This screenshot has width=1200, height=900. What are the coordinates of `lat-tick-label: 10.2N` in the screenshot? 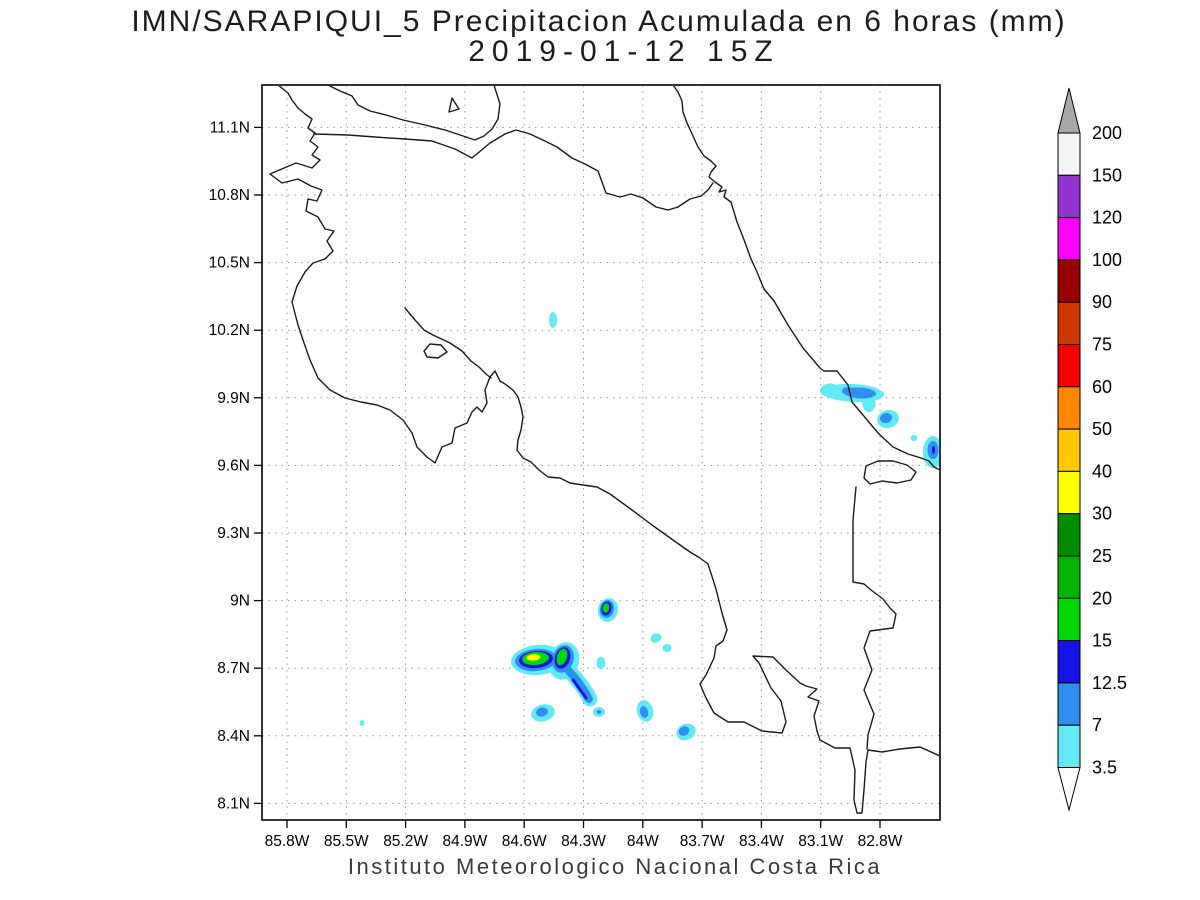 It's located at (229, 330).